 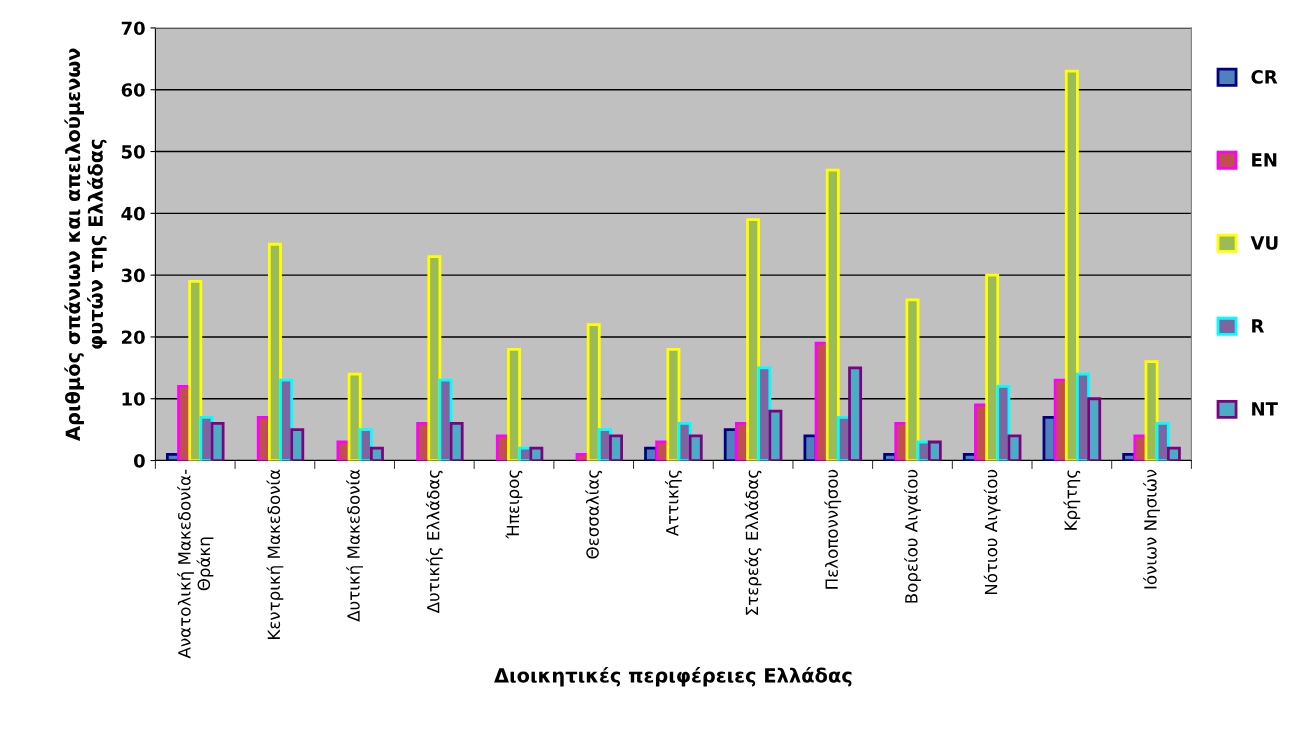 I want to click on x-tick-label: Ιόνιων Νησιών, so click(x=1151, y=529).